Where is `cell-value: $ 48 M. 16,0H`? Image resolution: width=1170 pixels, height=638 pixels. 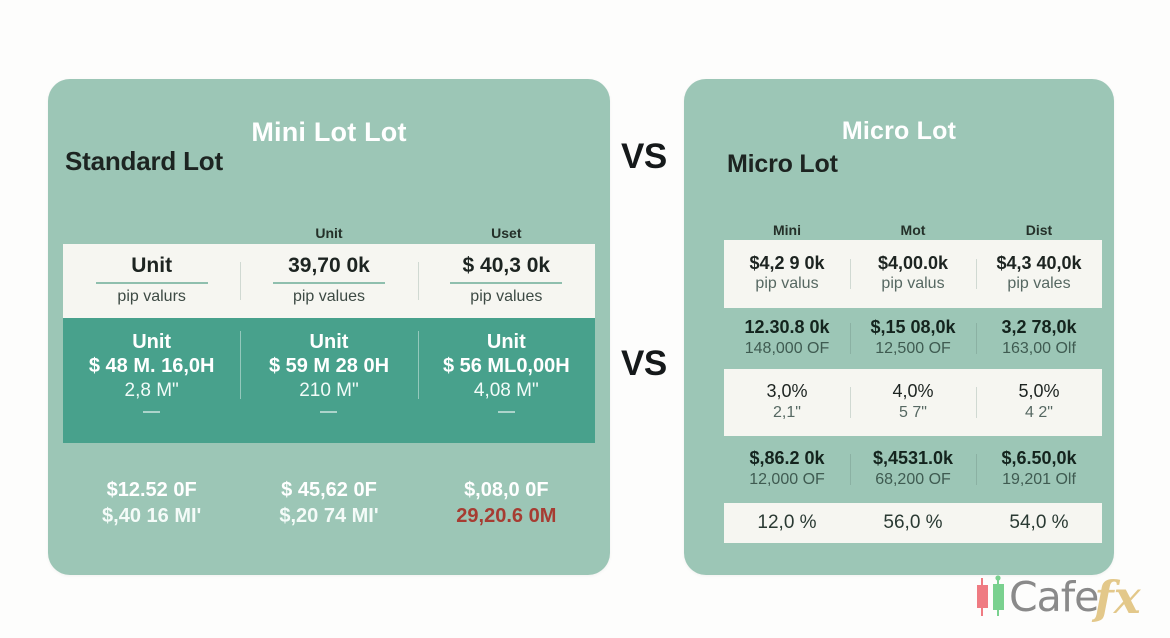
cell-value: $ 48 M. 16,0H is located at coordinates (151, 366).